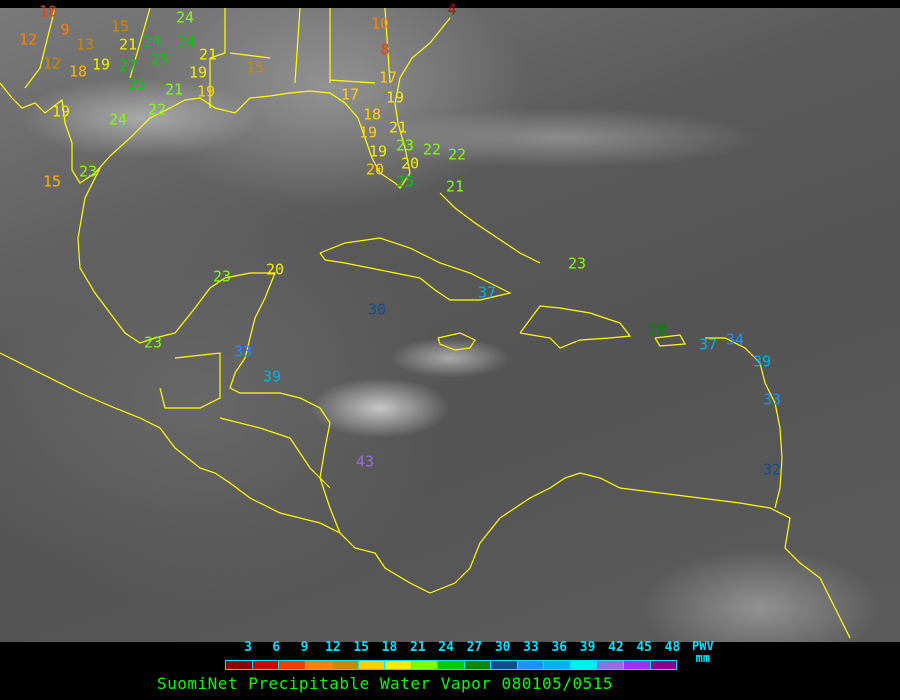  I want to click on legend-tick-21: 21, so click(417, 647).